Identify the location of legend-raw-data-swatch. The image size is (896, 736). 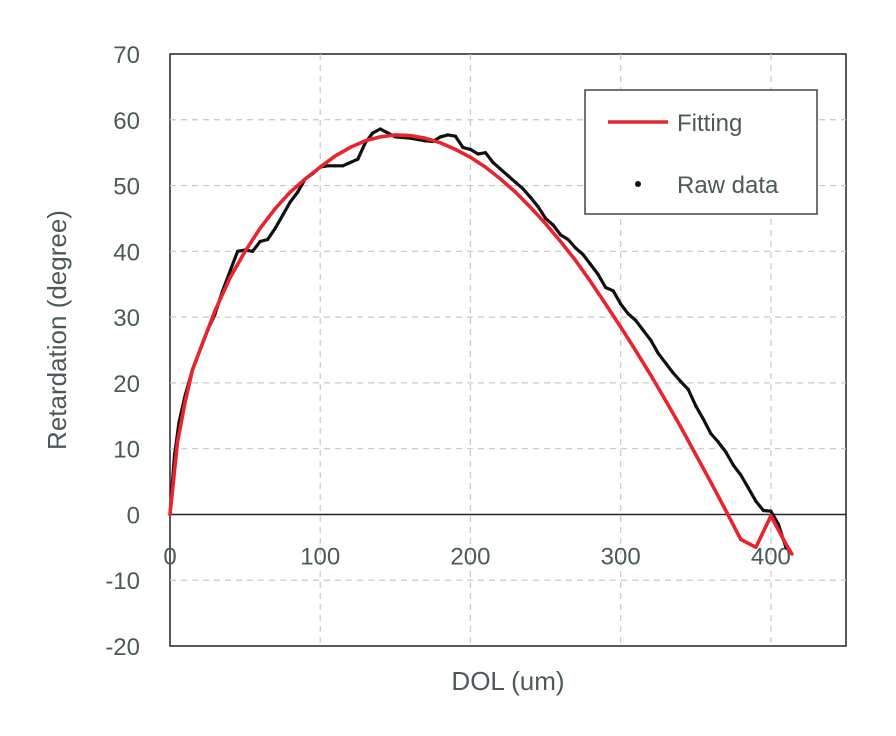
(638, 184).